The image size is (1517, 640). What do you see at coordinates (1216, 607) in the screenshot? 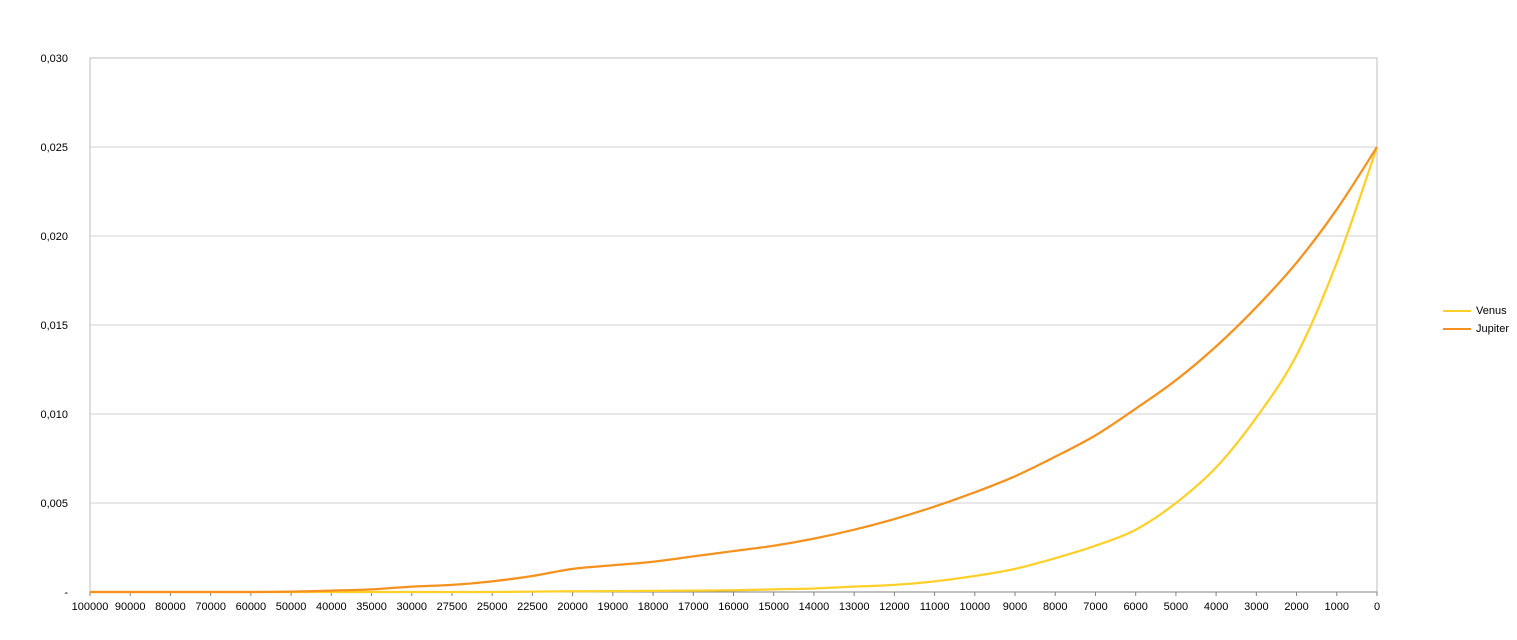
I see `x-tick-label: 4000` at bounding box center [1216, 607].